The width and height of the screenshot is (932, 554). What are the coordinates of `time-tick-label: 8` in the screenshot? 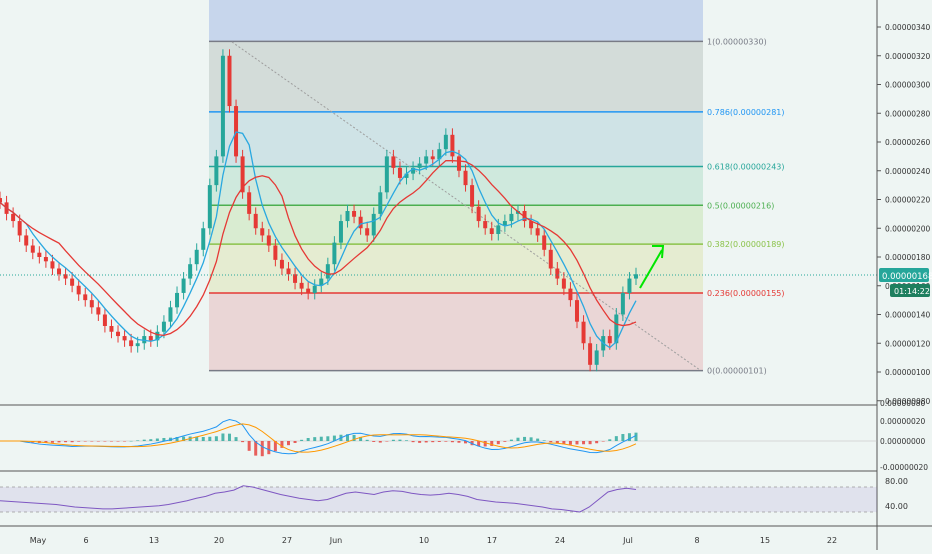 It's located at (696, 540).